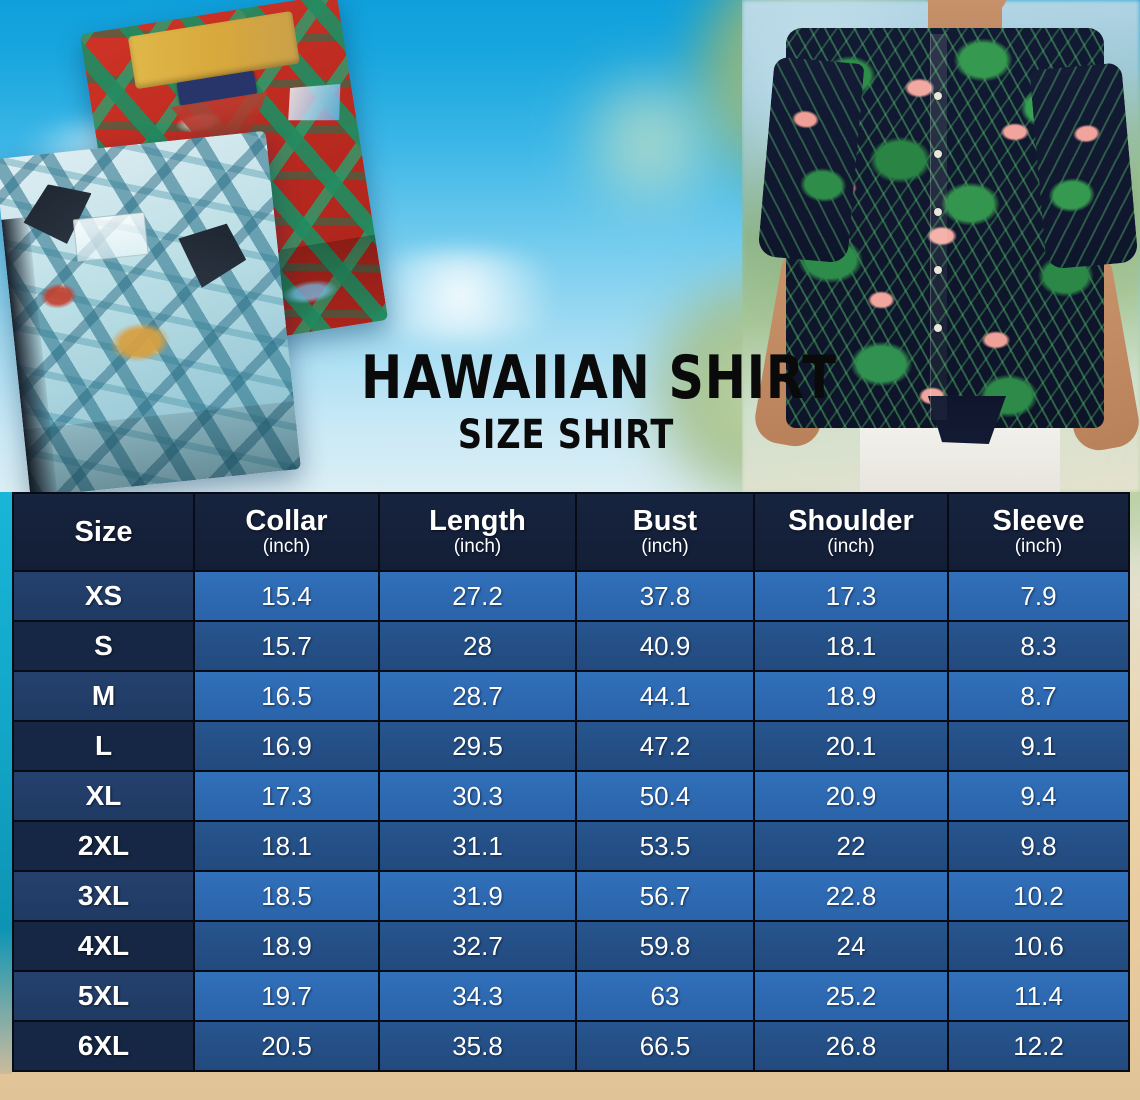  What do you see at coordinates (938, 227) in the screenshot?
I see `model-shirt-placket` at bounding box center [938, 227].